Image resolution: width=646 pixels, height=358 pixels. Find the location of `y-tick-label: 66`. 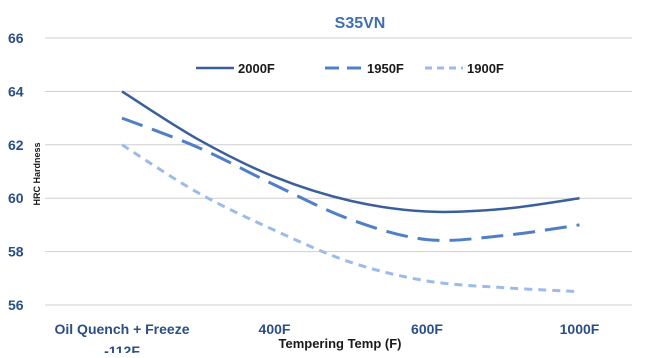

y-tick-label: 66 is located at coordinates (16, 38).